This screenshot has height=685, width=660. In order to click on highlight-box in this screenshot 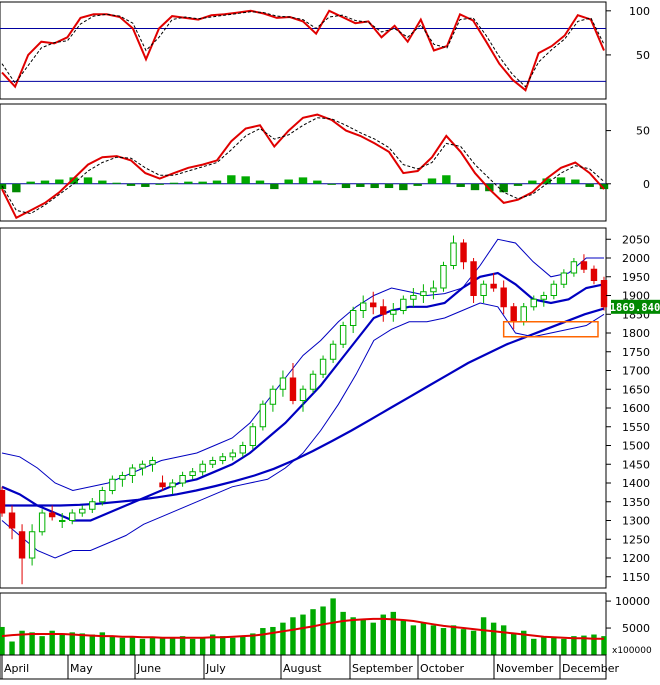, I will do `click(550, 329)`.